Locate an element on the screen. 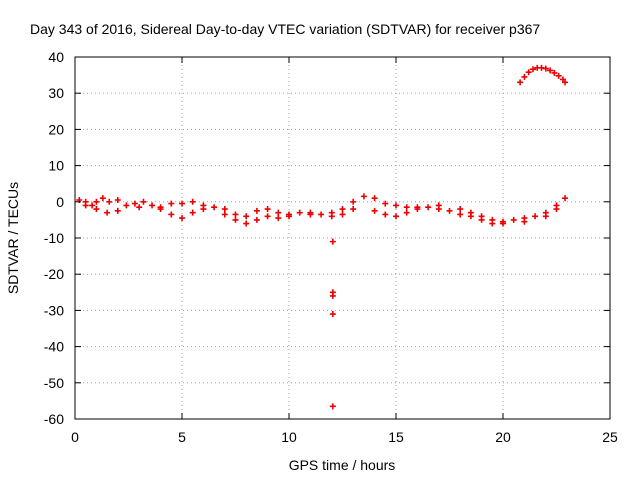 The width and height of the screenshot is (640, 480). x-tick-label: 5 is located at coordinates (182, 437).